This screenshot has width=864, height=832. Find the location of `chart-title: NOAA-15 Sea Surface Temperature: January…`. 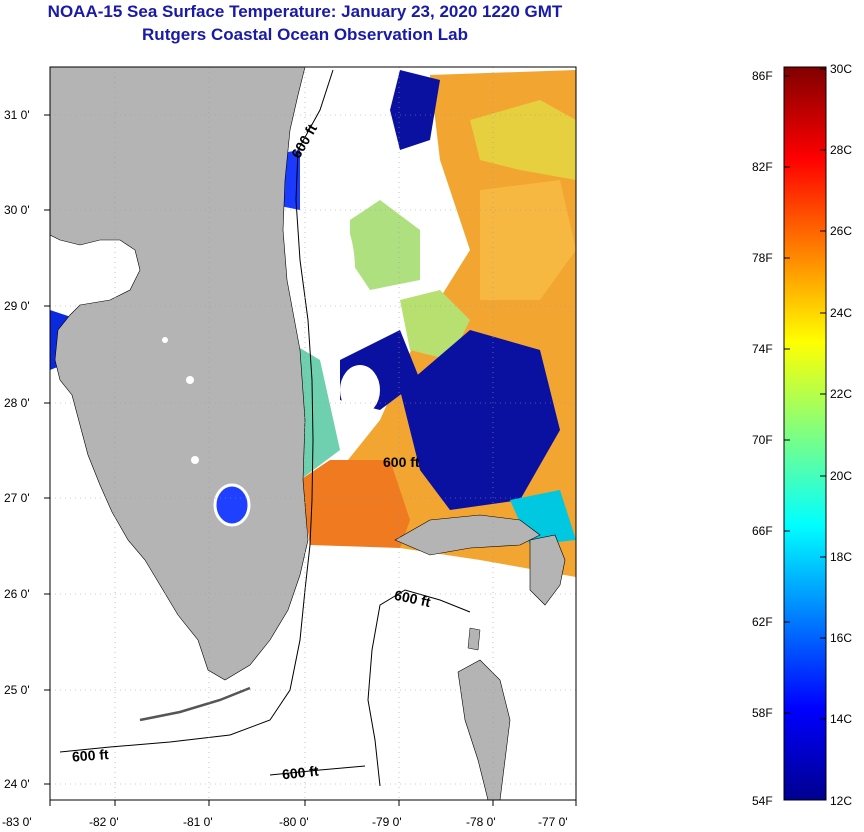

chart-title: NOAA-15 Sea Surface Temperature: January… is located at coordinates (305, 11).